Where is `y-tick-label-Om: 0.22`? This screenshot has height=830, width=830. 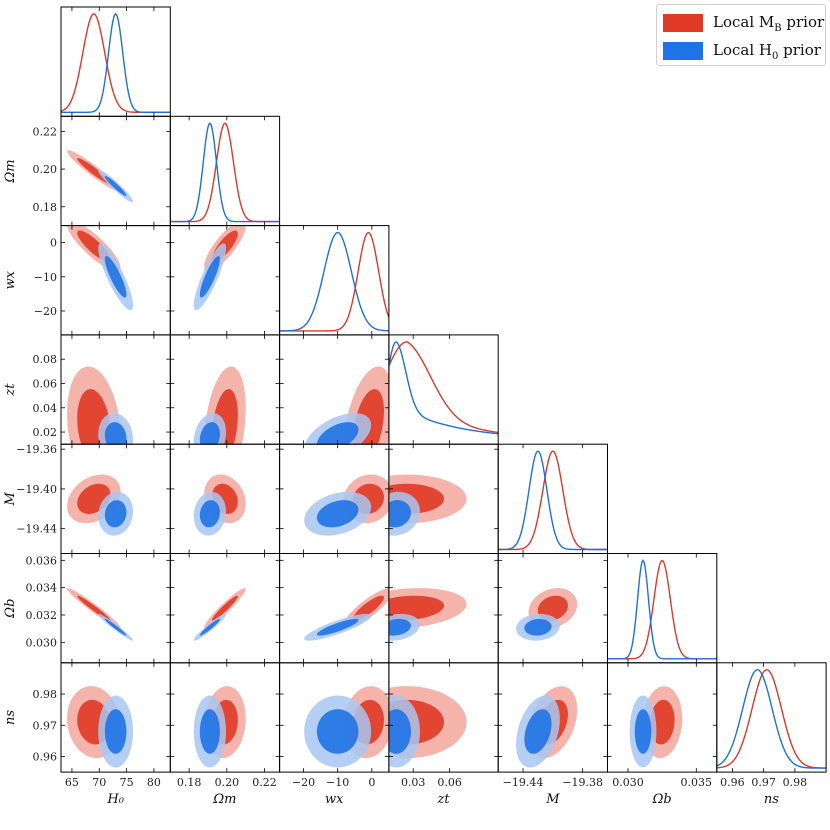 y-tick-label-Om: 0.22 is located at coordinates (45, 131).